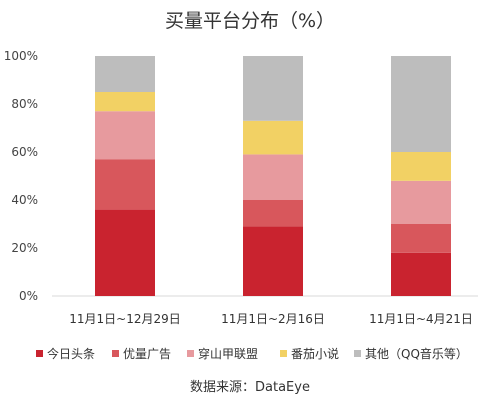 This screenshot has height=402, width=500. What do you see at coordinates (315, 353) in the screenshot?
I see `legend-label: 番茄小说` at bounding box center [315, 353].